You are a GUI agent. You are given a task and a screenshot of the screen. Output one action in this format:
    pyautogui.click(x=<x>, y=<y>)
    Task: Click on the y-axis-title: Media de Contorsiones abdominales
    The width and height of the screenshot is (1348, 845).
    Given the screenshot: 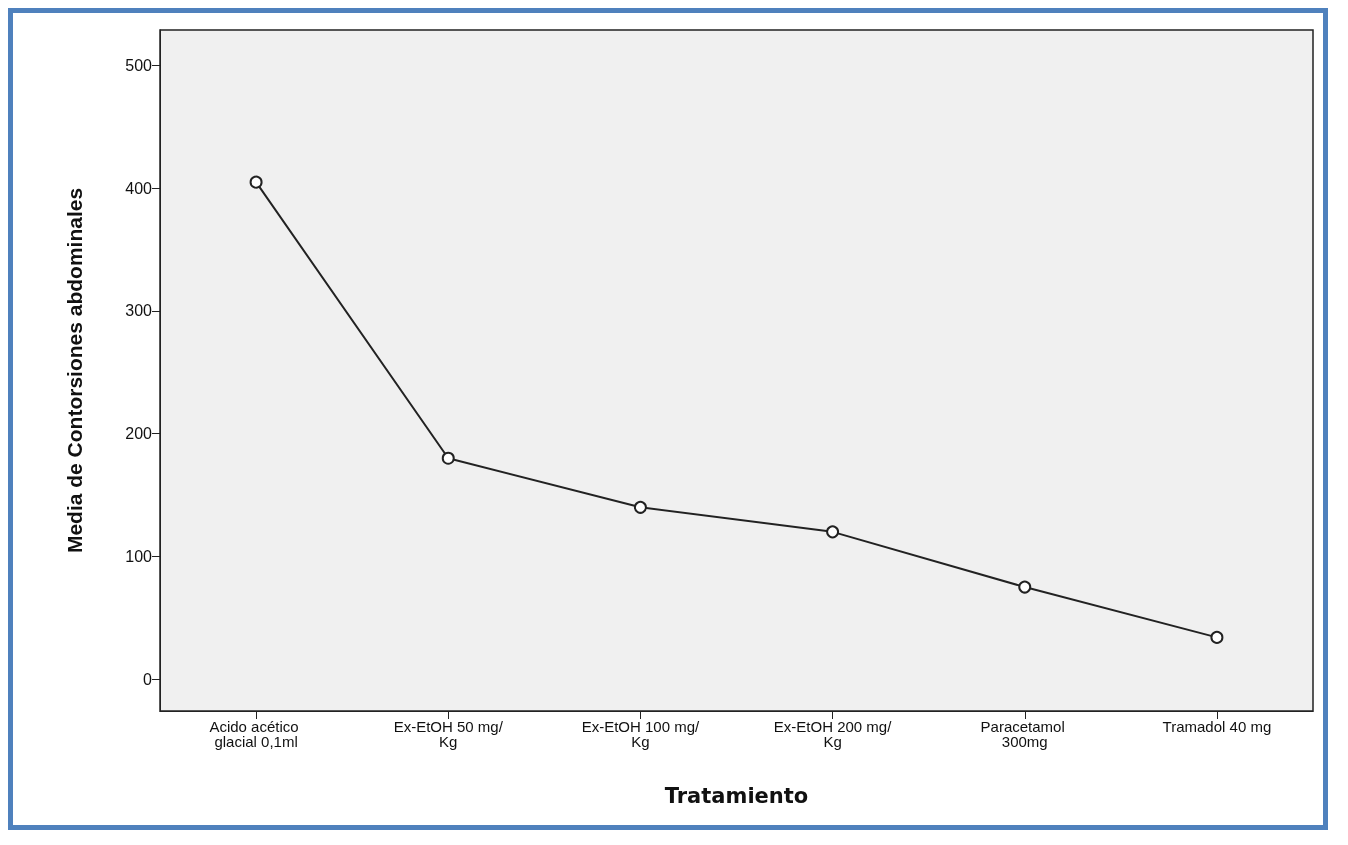 What is the action you would take?
    pyautogui.click(x=74, y=370)
    